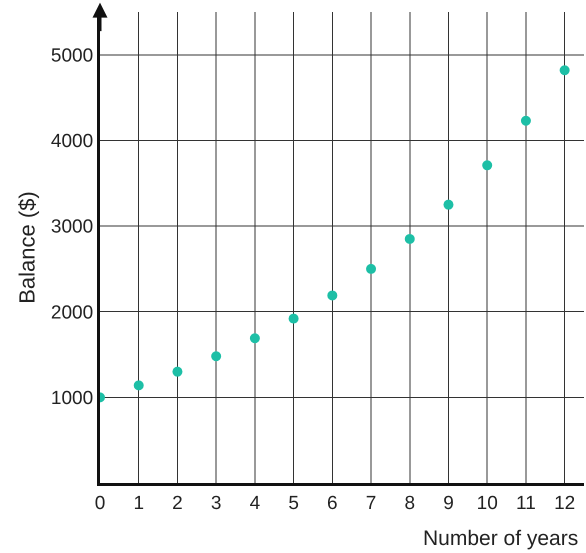 Image resolution: width=586 pixels, height=553 pixels. What do you see at coordinates (255, 503) in the screenshot?
I see `x-tick-label: 4` at bounding box center [255, 503].